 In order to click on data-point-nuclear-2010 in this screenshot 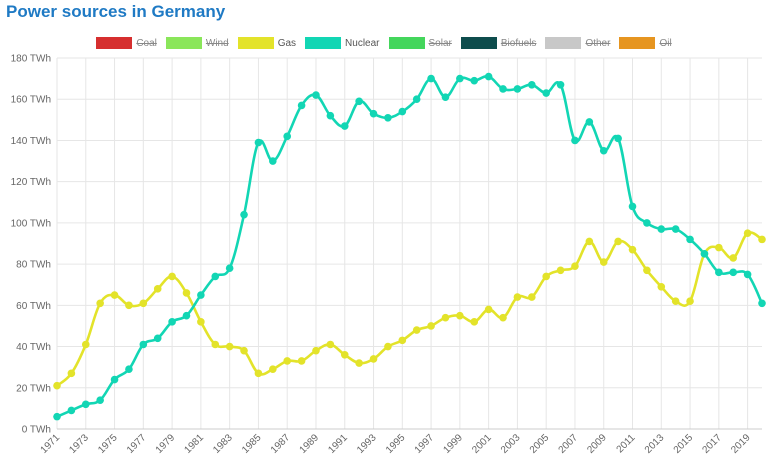, I will do `click(618, 138)`.